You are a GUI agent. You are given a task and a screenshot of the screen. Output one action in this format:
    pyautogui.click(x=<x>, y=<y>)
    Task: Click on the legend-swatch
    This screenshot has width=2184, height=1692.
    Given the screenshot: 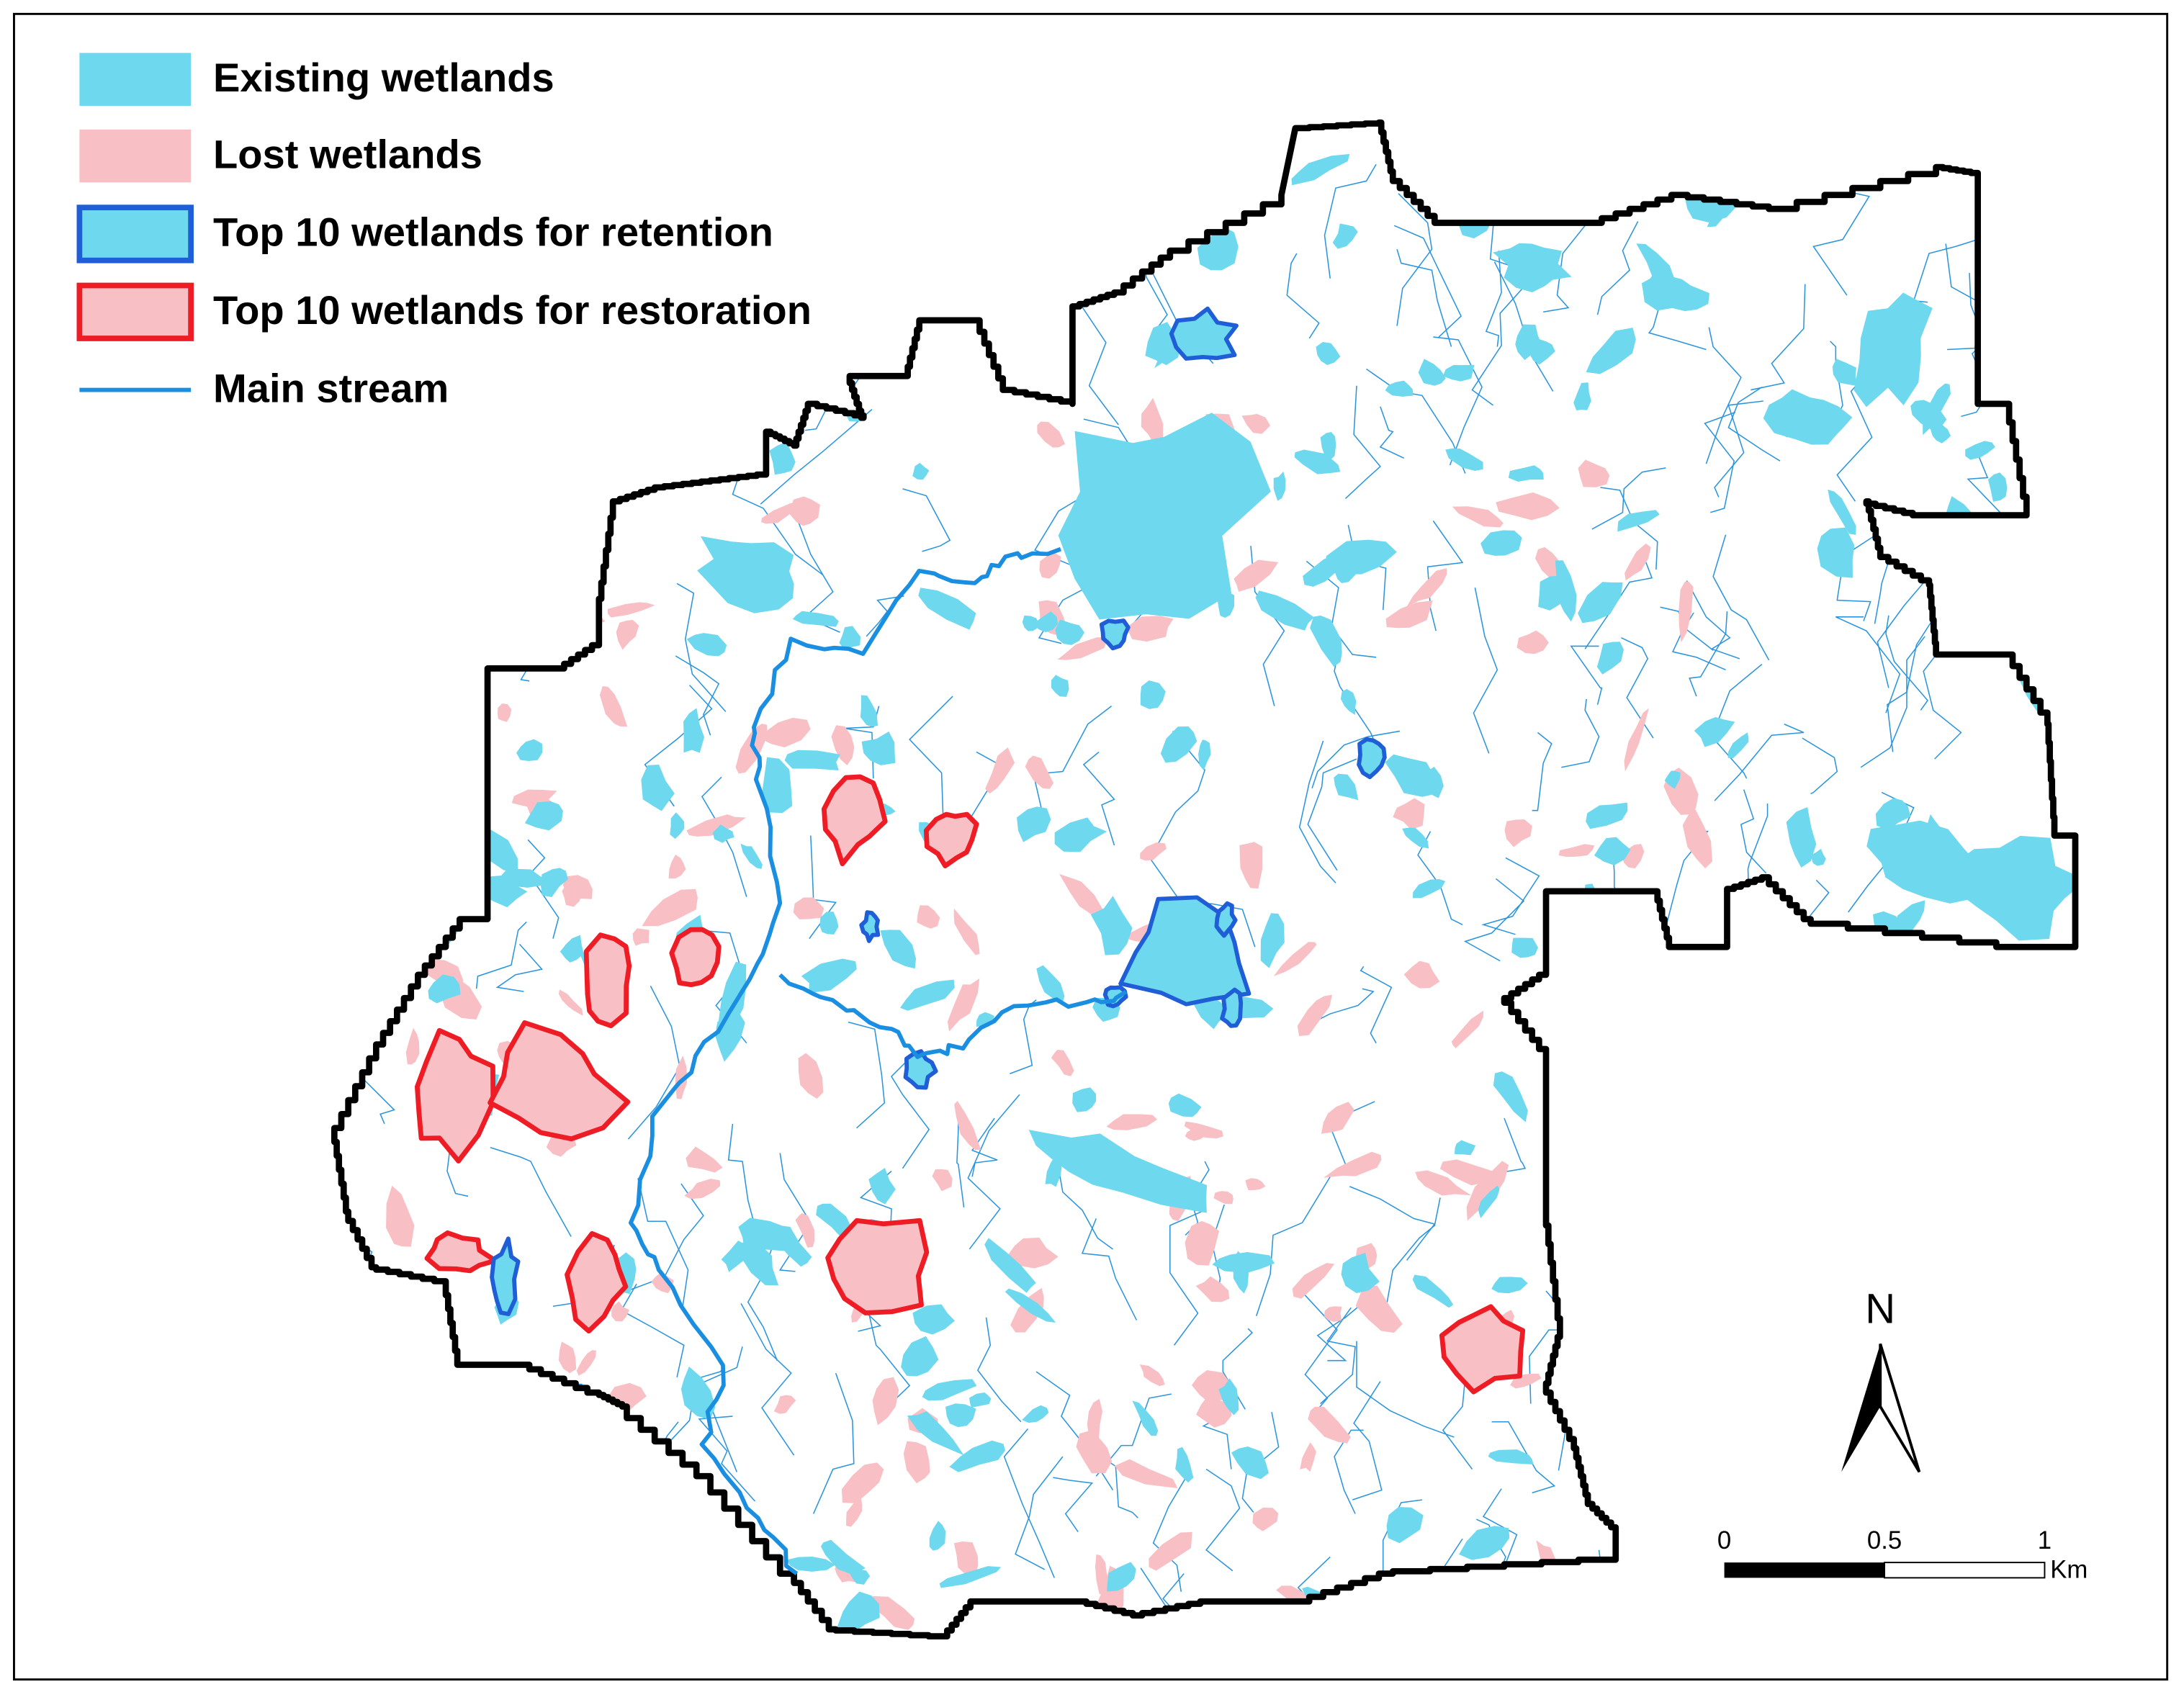 What is the action you would take?
    pyautogui.click(x=135, y=311)
    